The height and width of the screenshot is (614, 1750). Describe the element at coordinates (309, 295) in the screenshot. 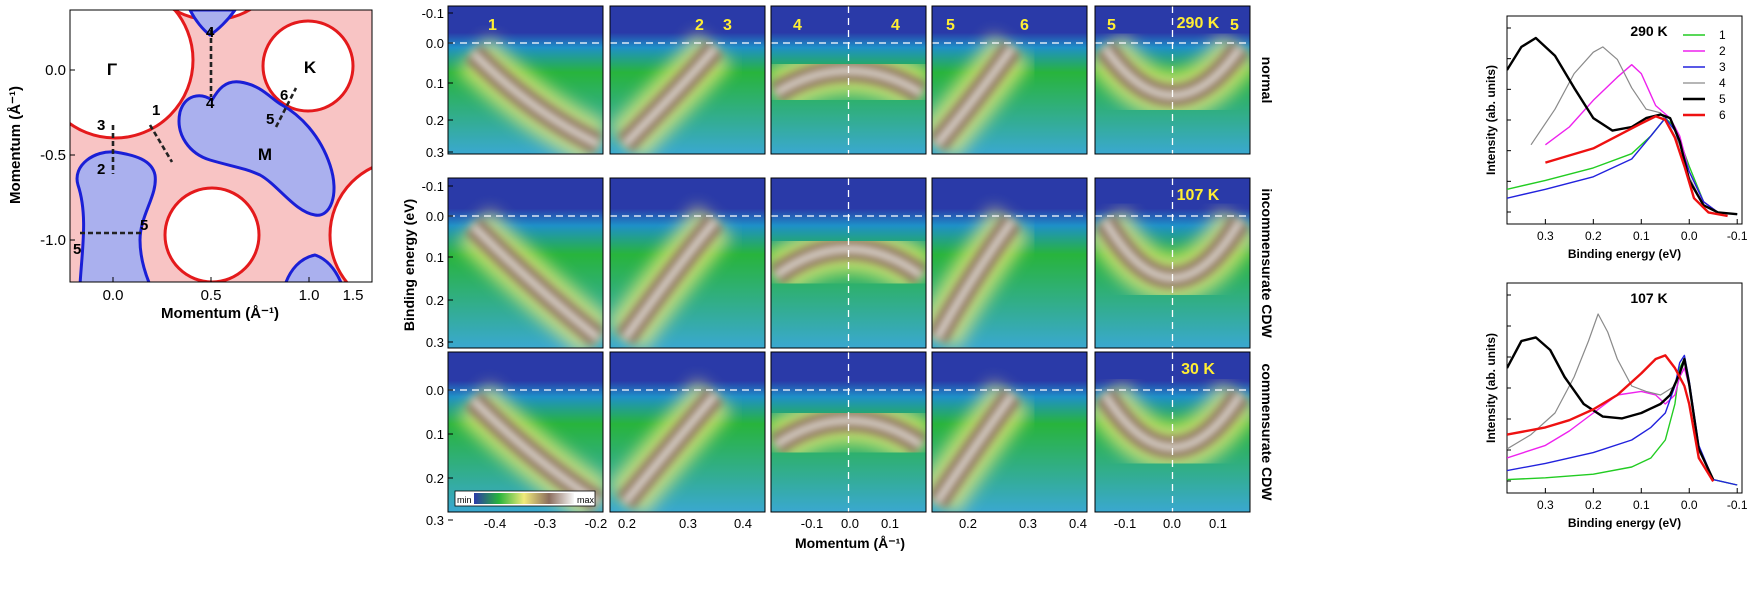

I see `fs-xtick: 1.0` at that location.